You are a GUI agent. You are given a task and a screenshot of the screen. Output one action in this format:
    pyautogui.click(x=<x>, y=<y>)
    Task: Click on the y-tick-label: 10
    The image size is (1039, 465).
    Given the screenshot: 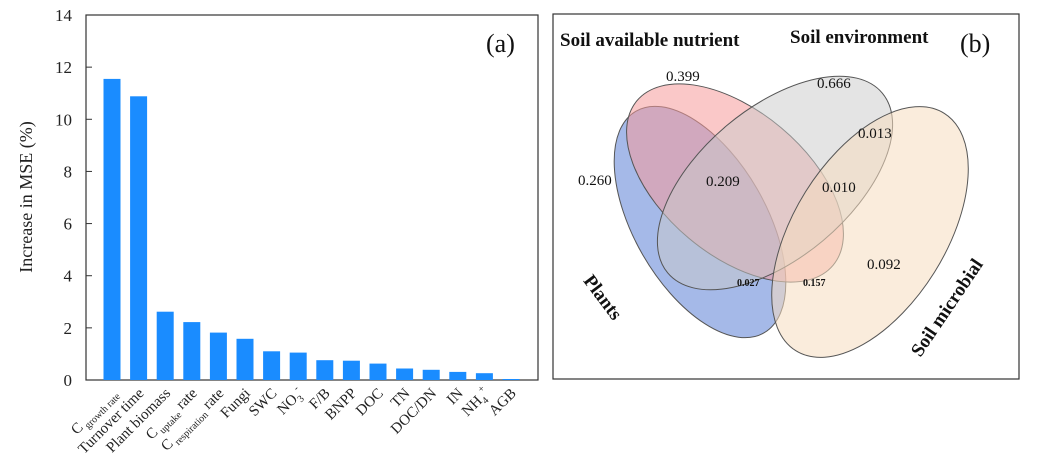 What is the action you would take?
    pyautogui.click(x=63, y=119)
    